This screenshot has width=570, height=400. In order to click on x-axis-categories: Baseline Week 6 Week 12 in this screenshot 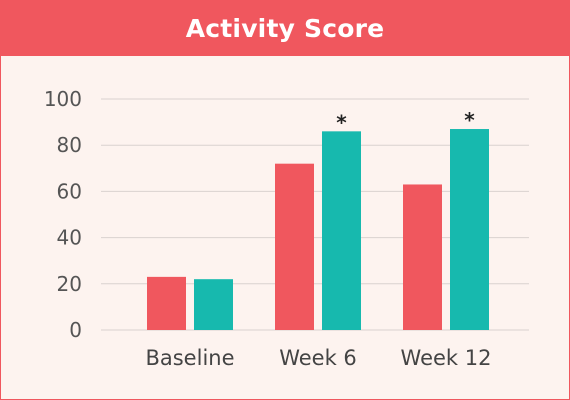, I will do `click(318, 358)`.